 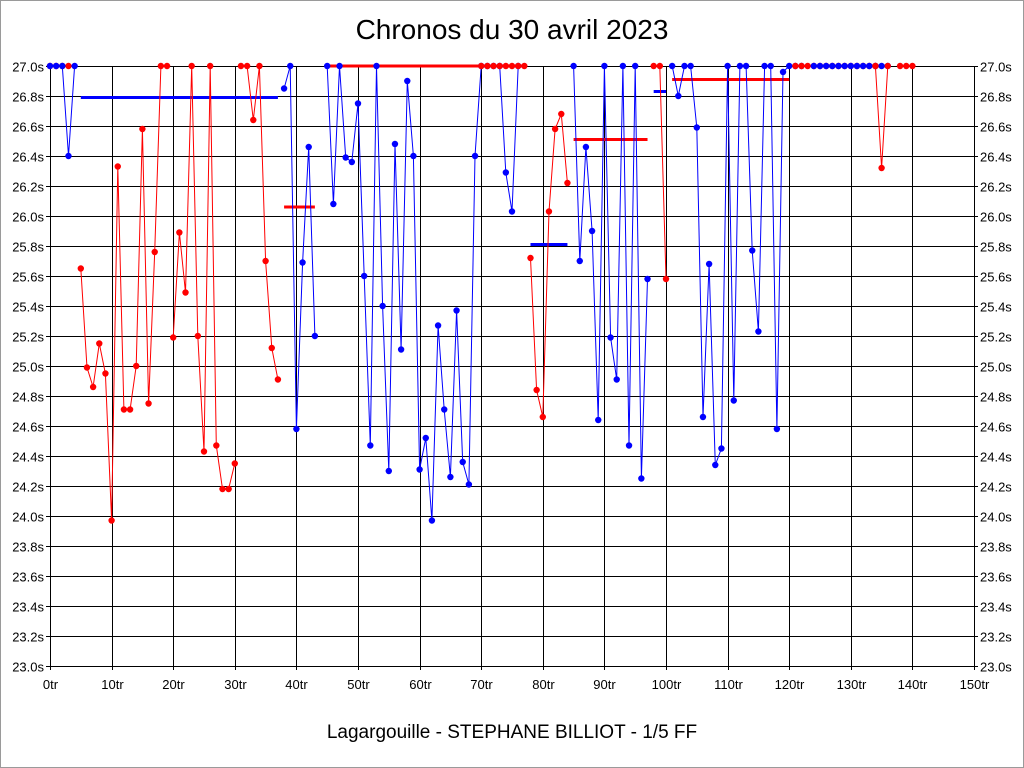 I want to click on x-tick-label: 20tr, so click(x=173, y=684).